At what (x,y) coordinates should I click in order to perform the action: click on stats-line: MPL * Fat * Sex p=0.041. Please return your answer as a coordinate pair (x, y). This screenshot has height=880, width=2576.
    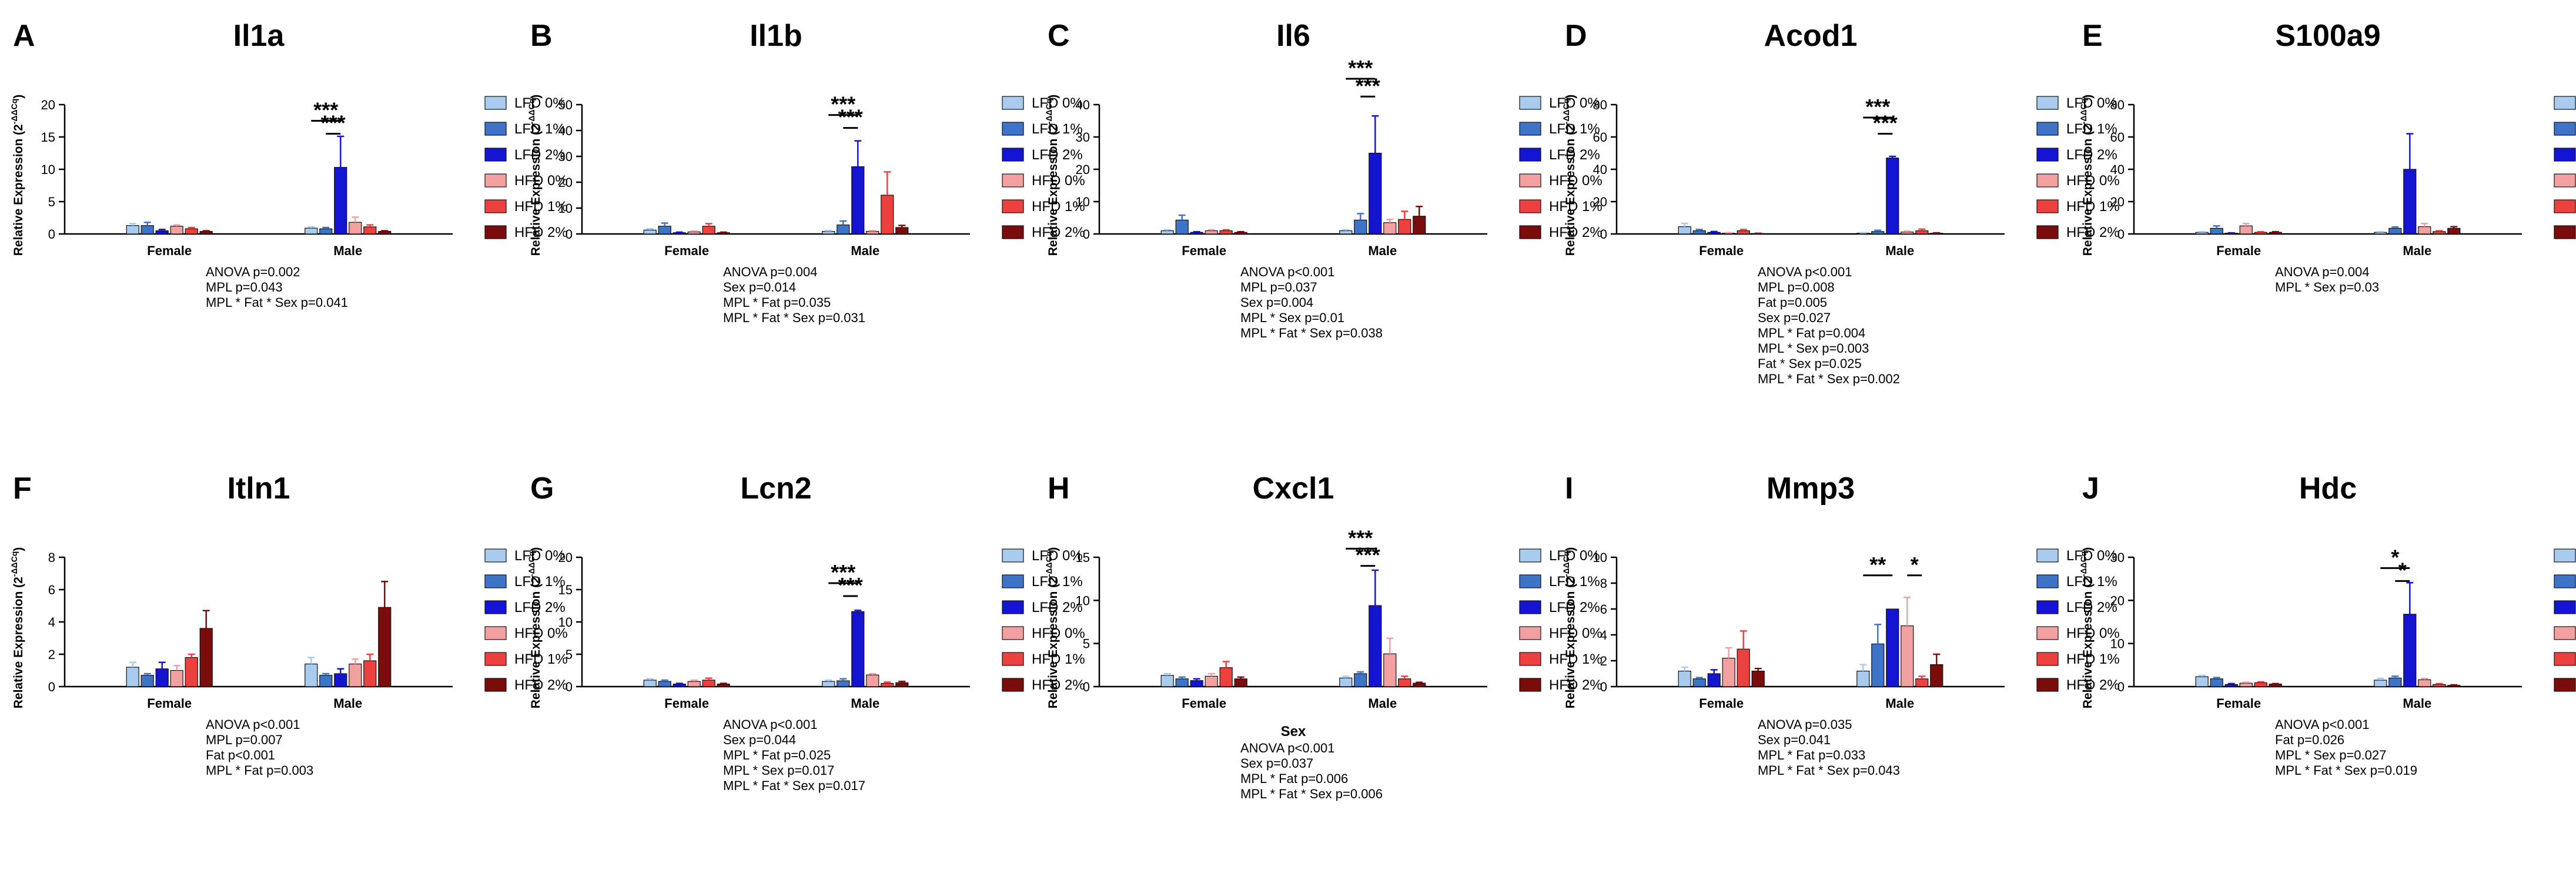
    Looking at the image, I should click on (277, 302).